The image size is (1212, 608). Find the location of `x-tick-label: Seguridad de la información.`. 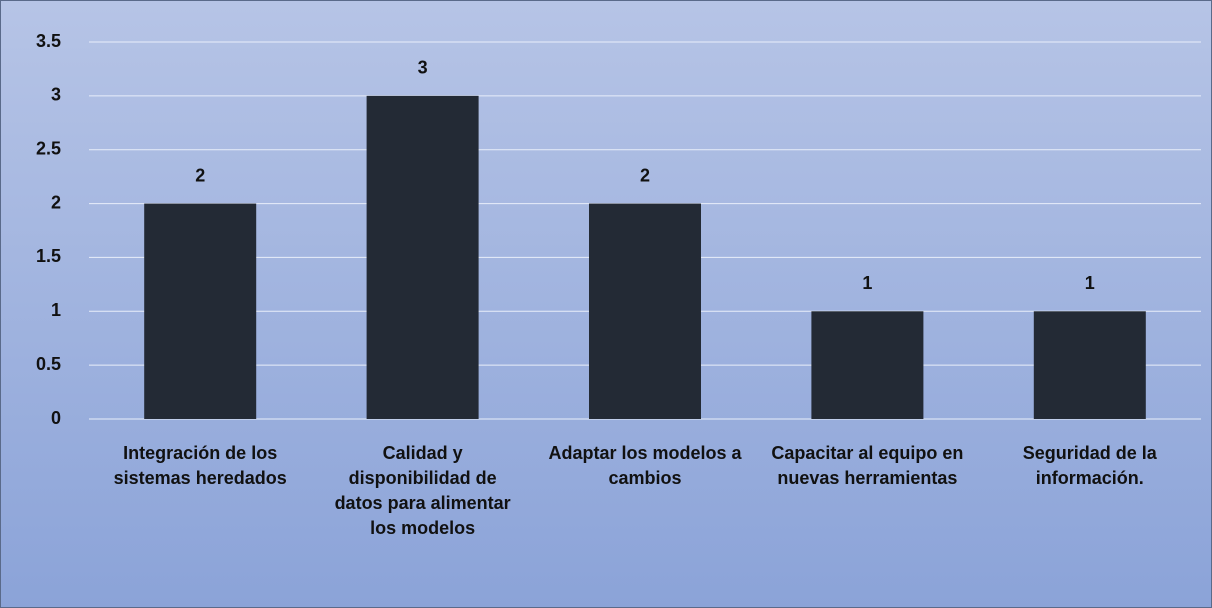

x-tick-label: Seguridad de la información. is located at coordinates (1089, 465).